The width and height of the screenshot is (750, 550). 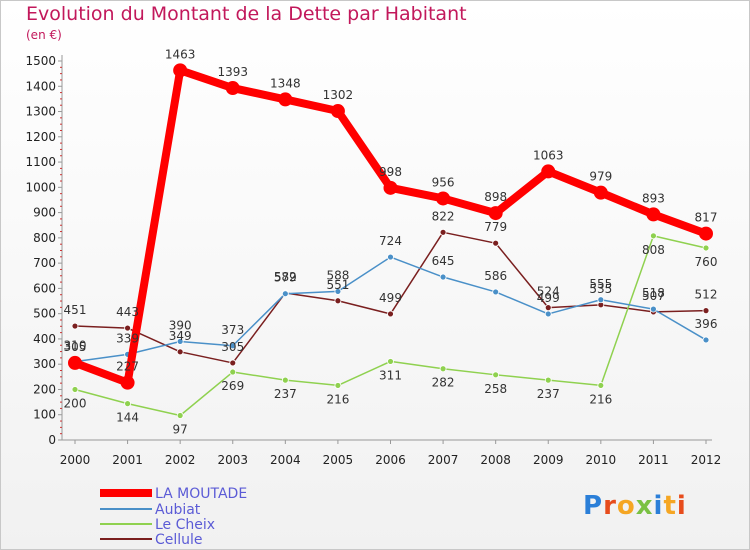 I want to click on x-tick-label: 2012, so click(x=706, y=460).